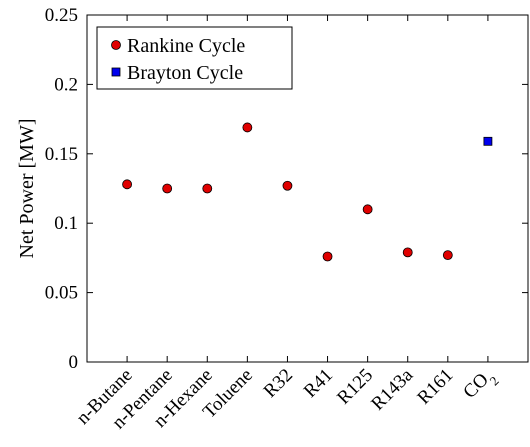  Describe the element at coordinates (186, 46) in the screenshot. I see `legend-label: Rankine Cycle` at that location.